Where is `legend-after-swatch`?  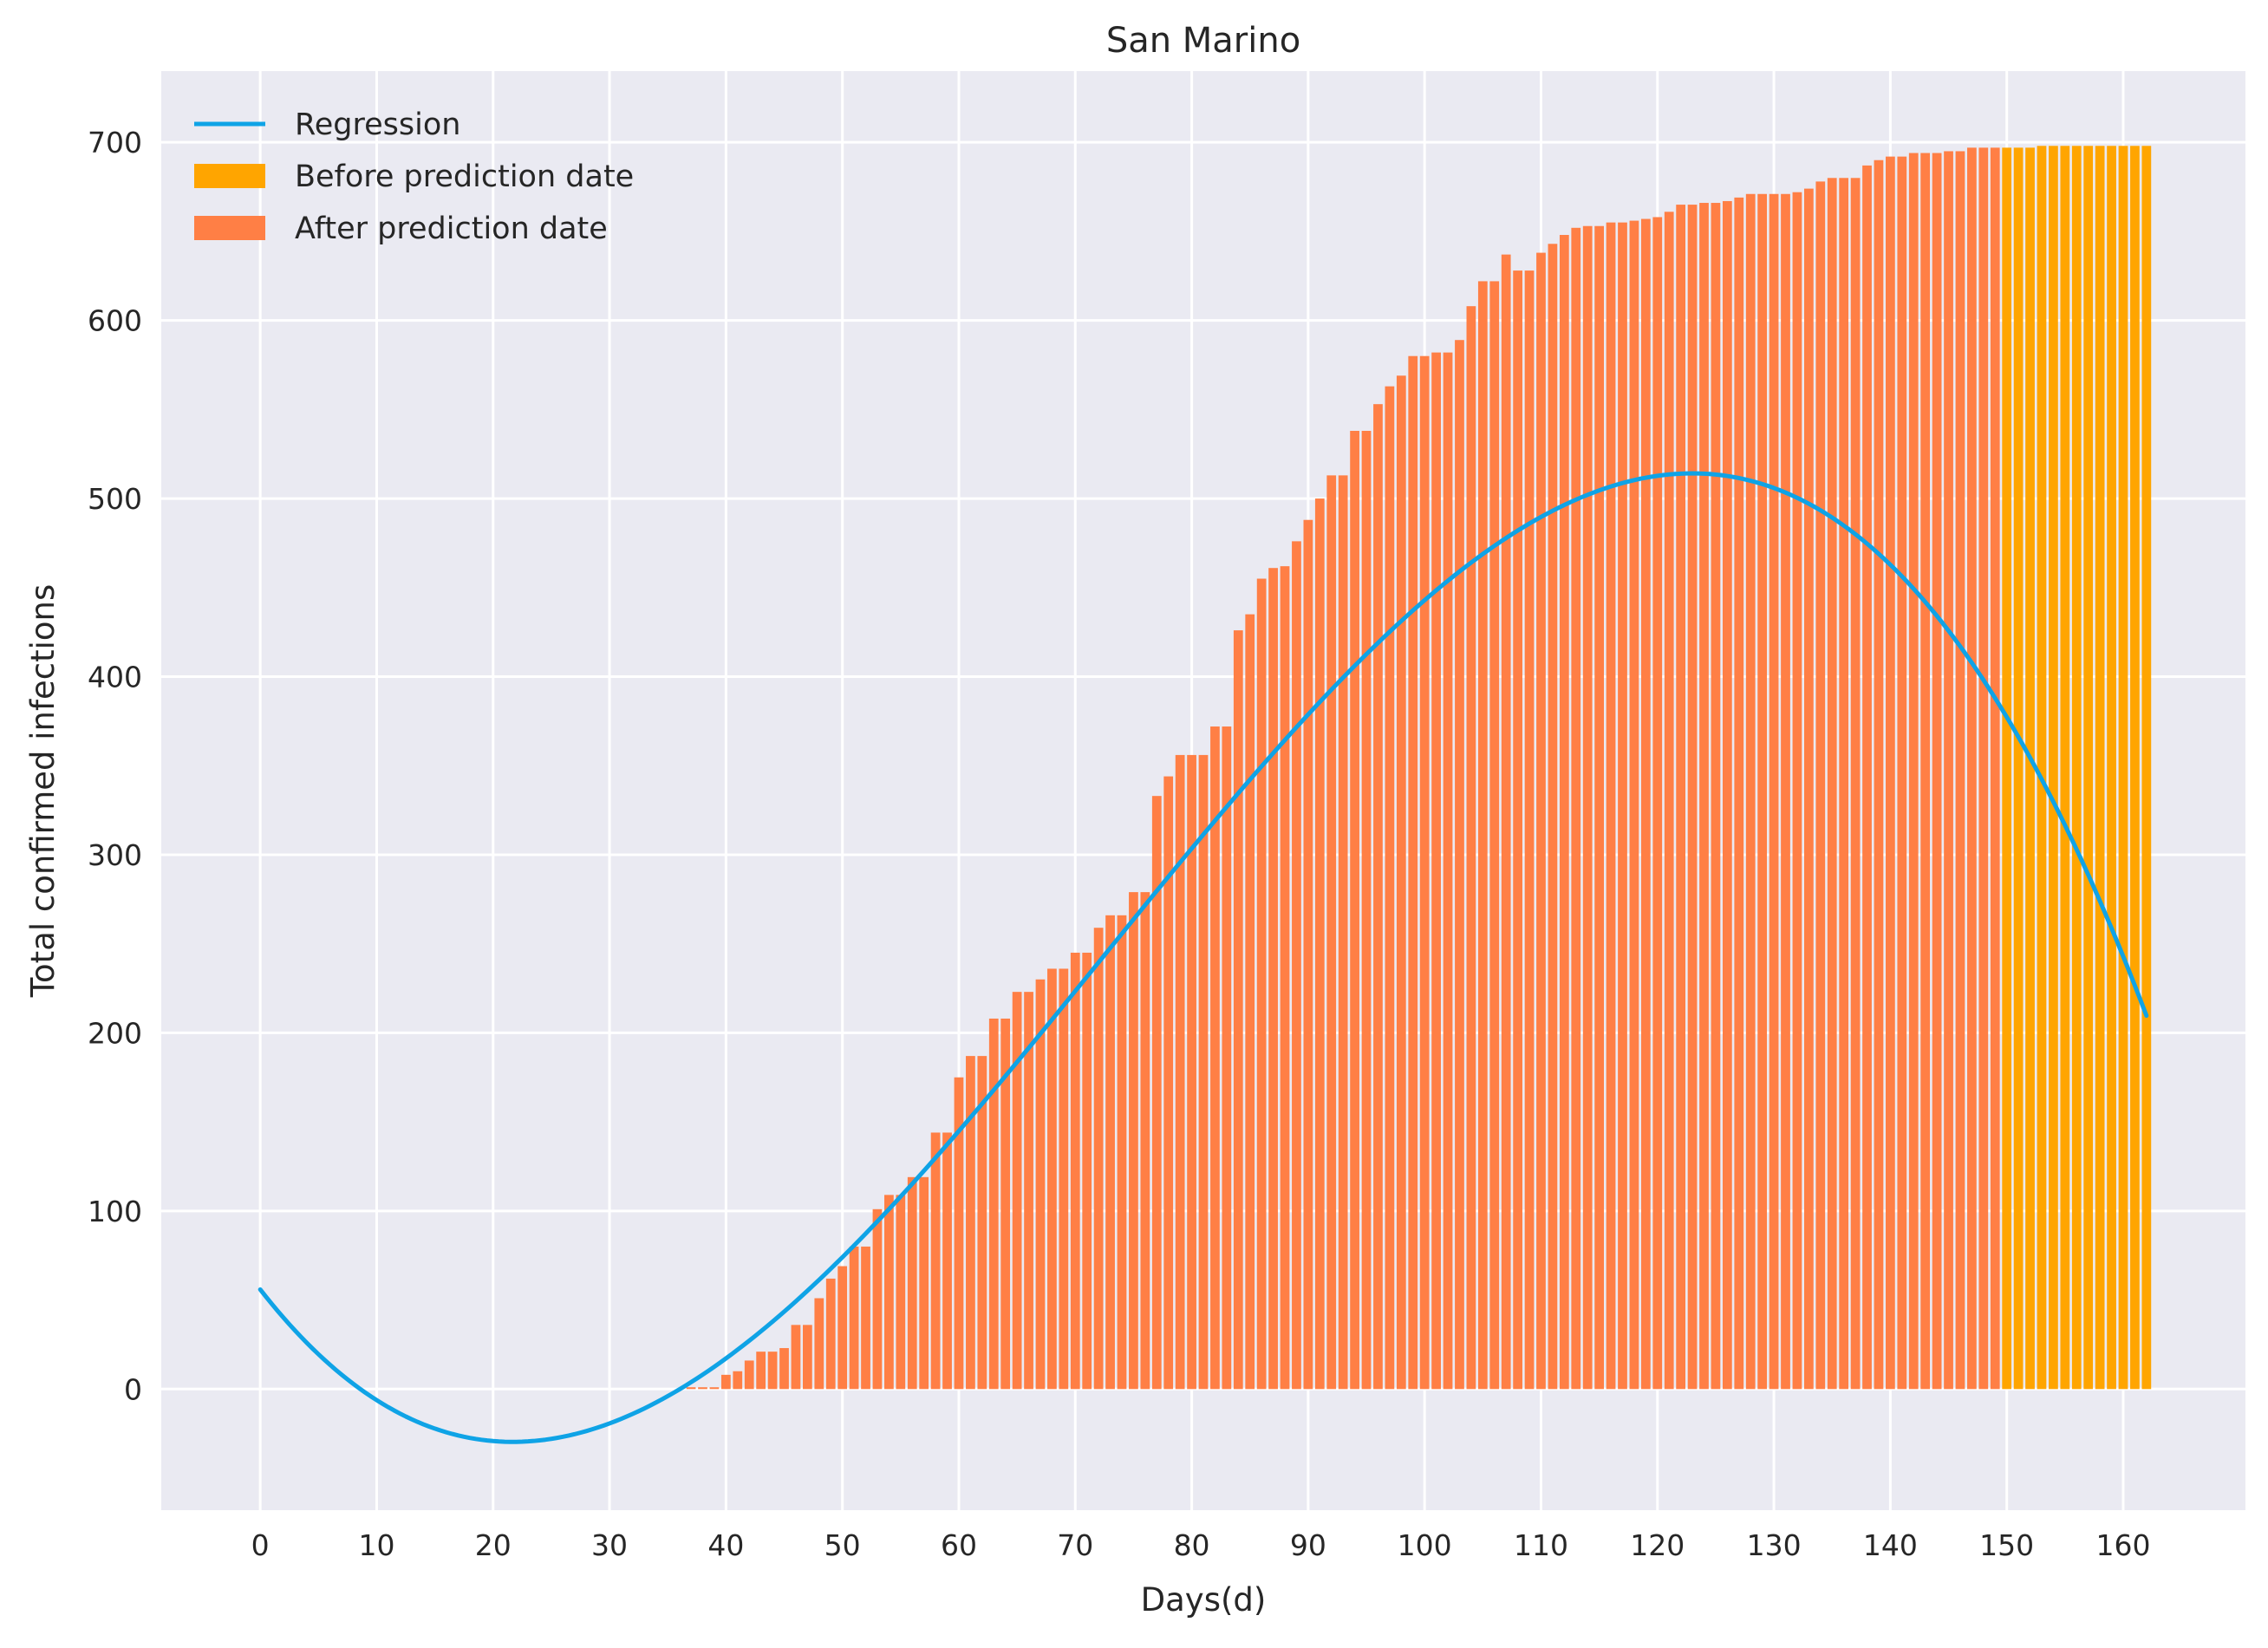
legend-after-swatch is located at coordinates (229, 228).